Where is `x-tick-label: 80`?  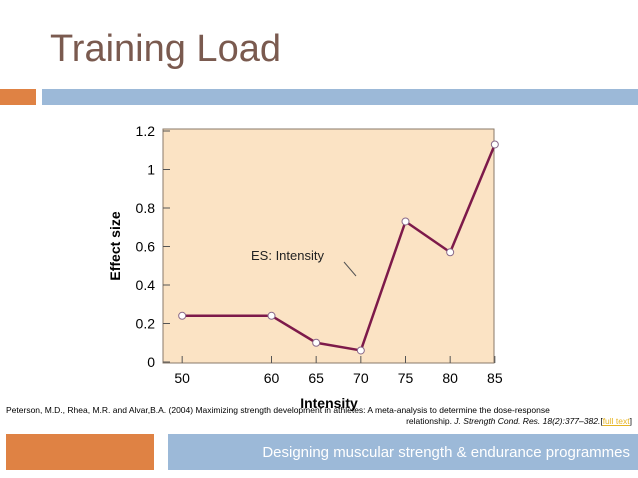
x-tick-label: 80 is located at coordinates (450, 378).